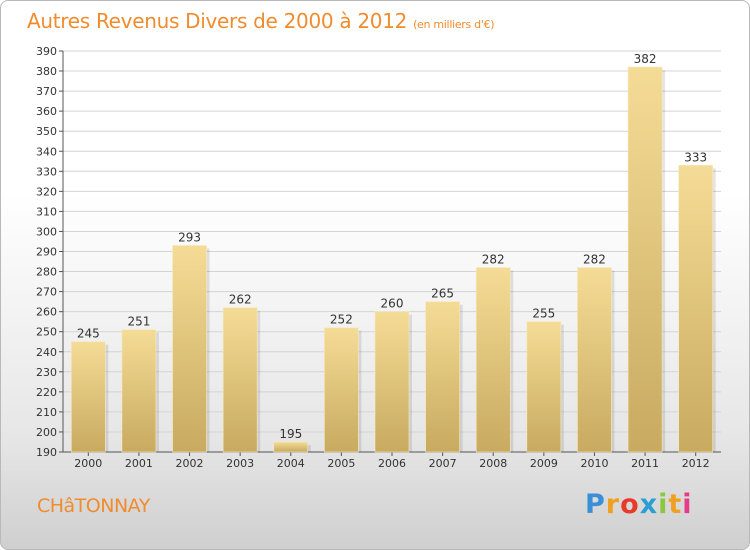  What do you see at coordinates (46, 151) in the screenshot?
I see `y-tick-label: 340` at bounding box center [46, 151].